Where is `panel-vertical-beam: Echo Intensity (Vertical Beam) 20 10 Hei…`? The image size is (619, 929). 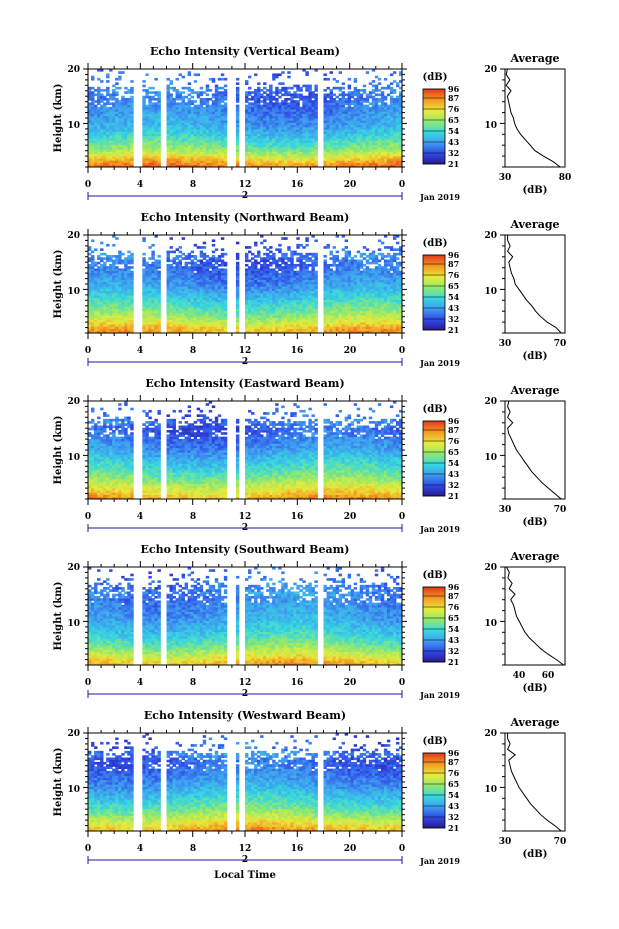
panel-vertical-beam: Echo Intensity (Vertical Beam) 20 10 Hei… is located at coordinates (312, 123).